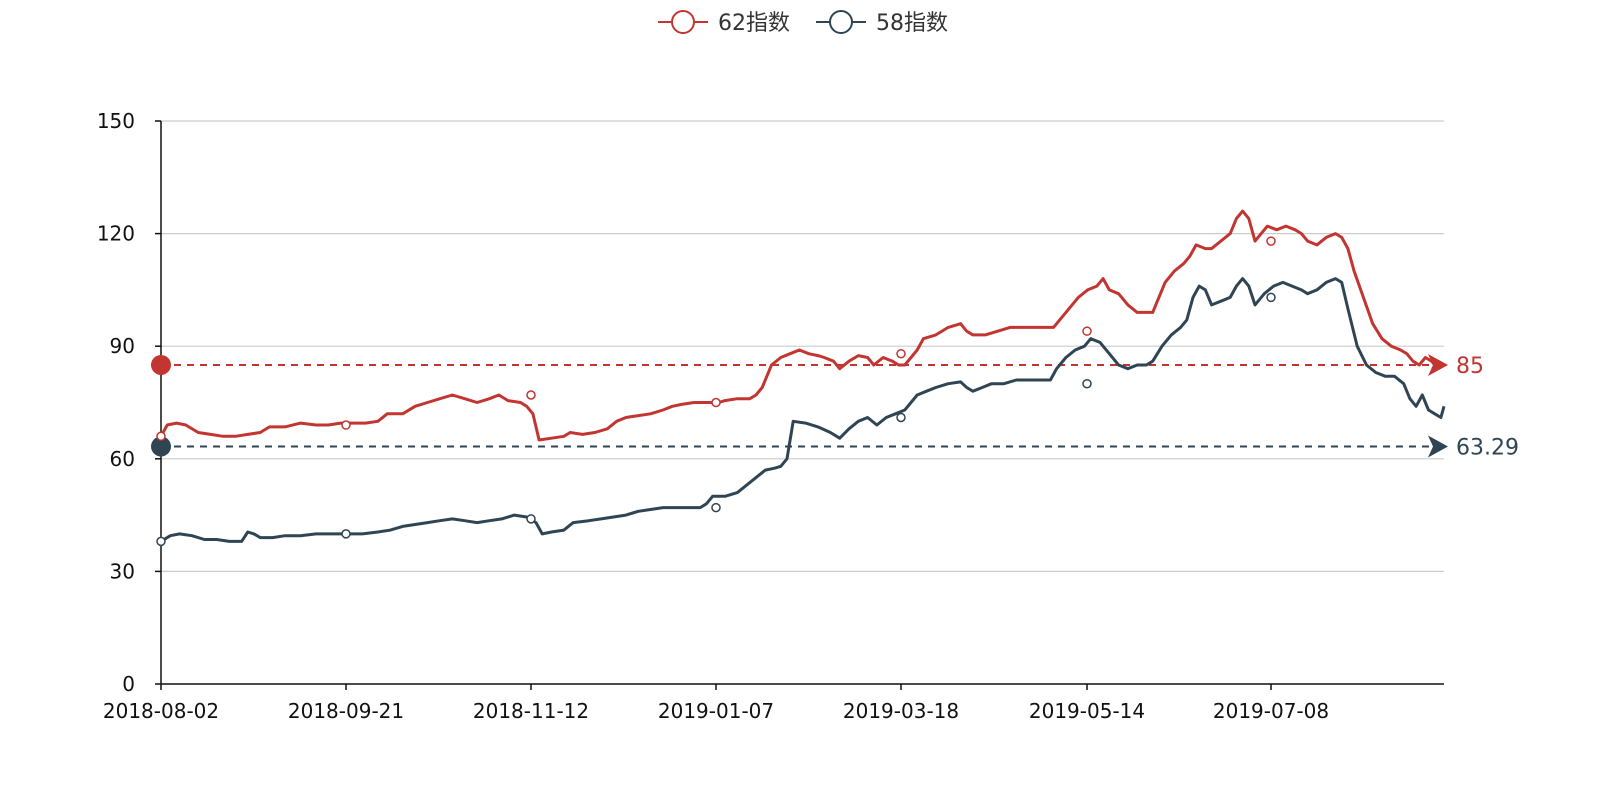 The height and width of the screenshot is (800, 1600). What do you see at coordinates (116, 234) in the screenshot?
I see `y-tick-label: 120` at bounding box center [116, 234].